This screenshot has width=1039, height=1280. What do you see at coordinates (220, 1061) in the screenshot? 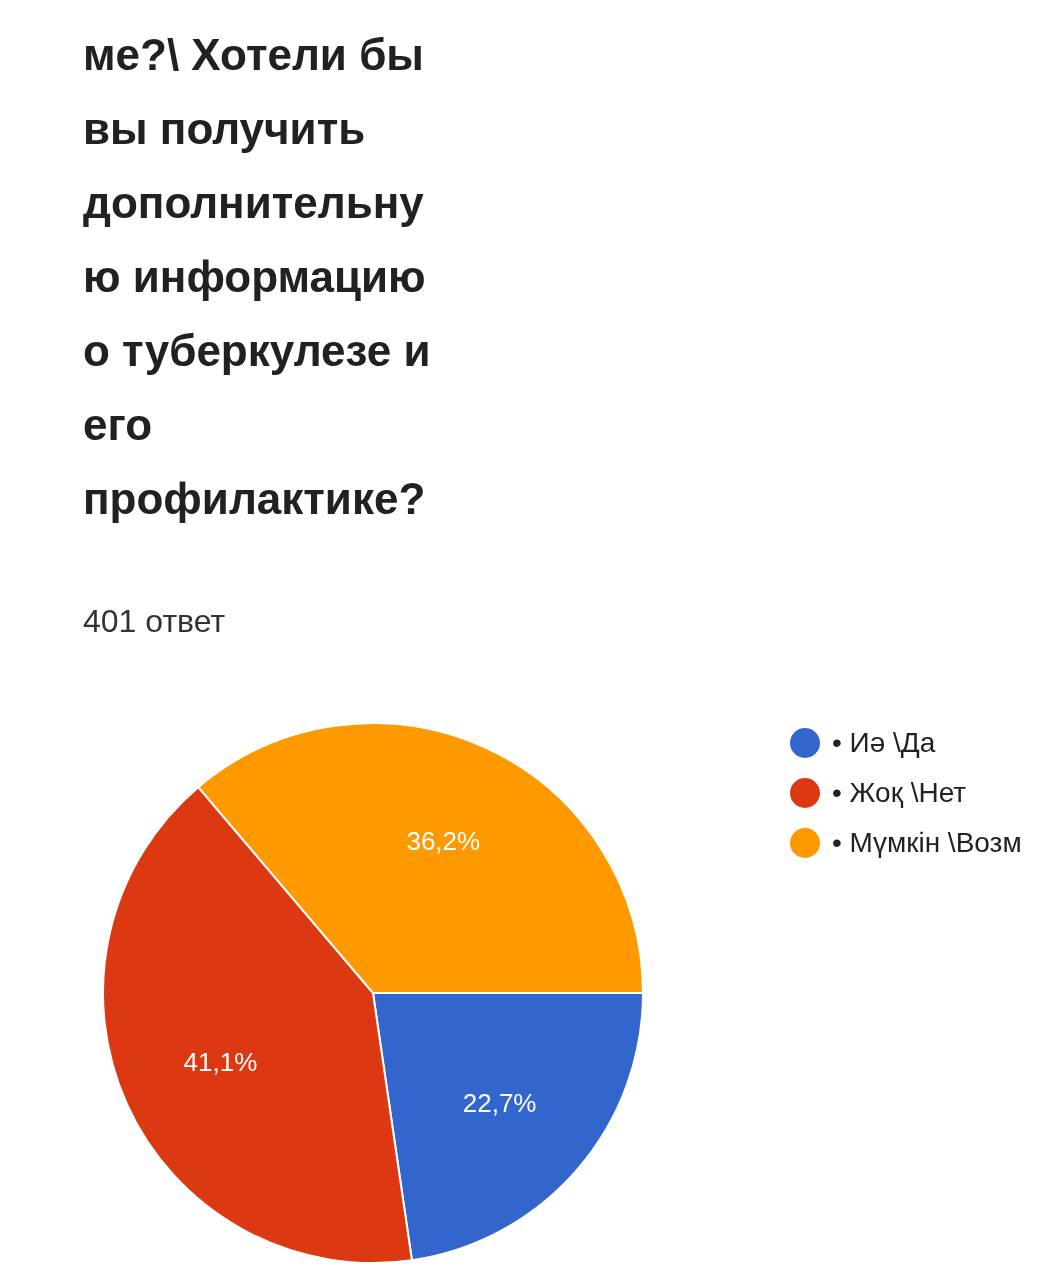
I see `data-label: 41,1%` at bounding box center [220, 1061].